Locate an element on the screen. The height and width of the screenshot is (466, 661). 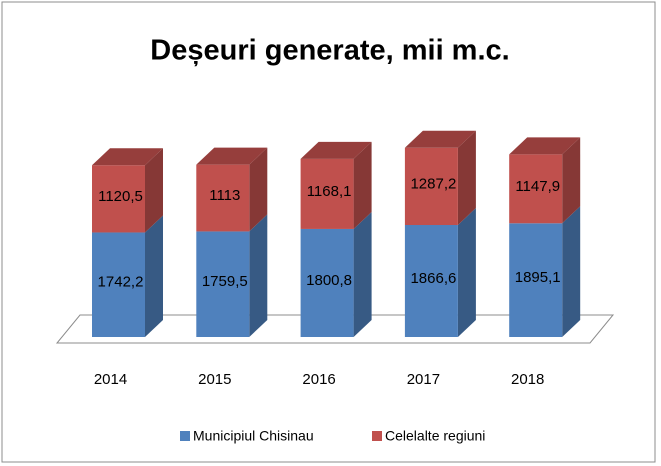
data-label: 1147,9 is located at coordinates (537, 186).